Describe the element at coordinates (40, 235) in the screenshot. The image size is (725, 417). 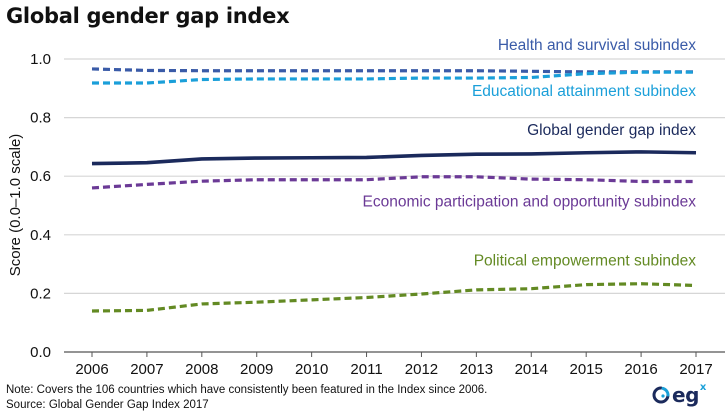
I see `y-tick-label: 0.4` at that location.